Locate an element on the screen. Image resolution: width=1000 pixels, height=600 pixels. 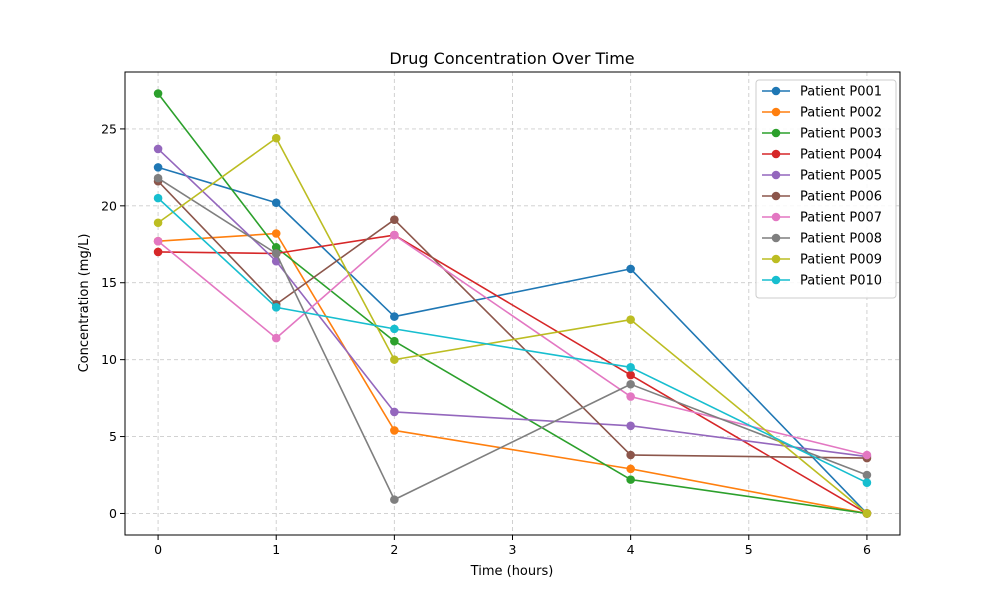
y-tick-label: 15 is located at coordinates (109, 282).